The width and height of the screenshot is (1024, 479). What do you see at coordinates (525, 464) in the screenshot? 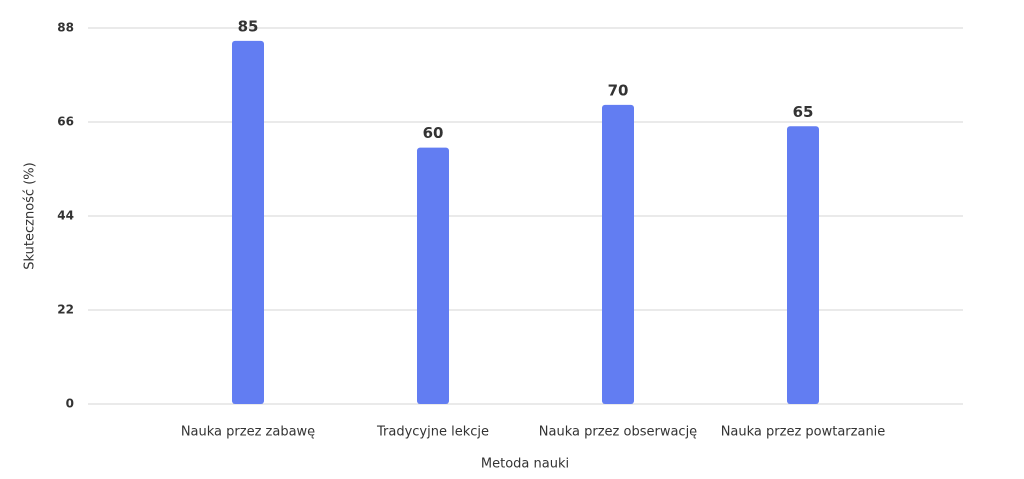
I see `x-axis-label: Metoda nauki` at bounding box center [525, 464].